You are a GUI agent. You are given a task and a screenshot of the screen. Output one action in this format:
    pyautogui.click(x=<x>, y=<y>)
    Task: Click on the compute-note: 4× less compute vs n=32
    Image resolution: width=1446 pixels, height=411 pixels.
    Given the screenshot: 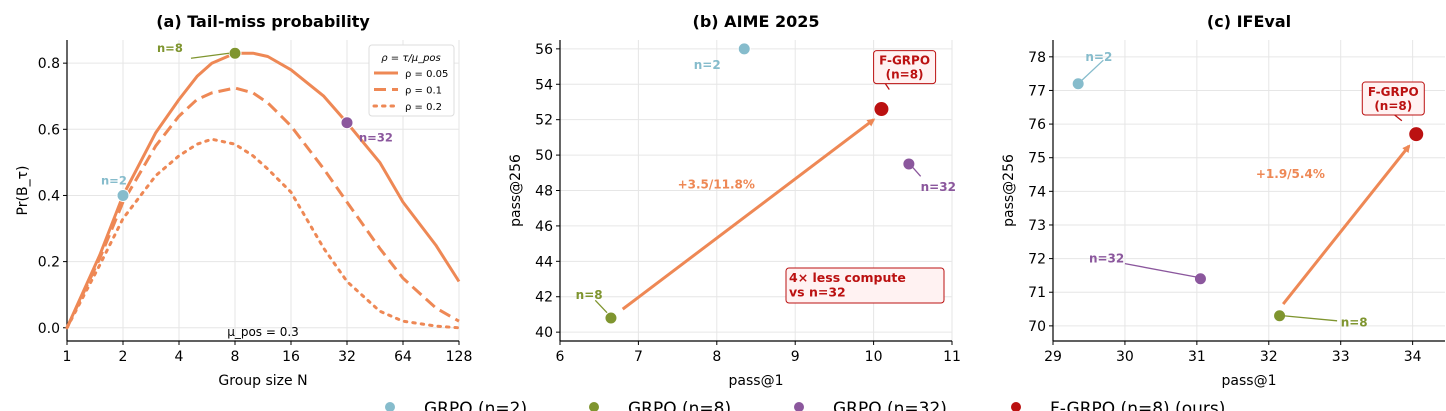 What is the action you would take?
    pyautogui.click(x=847, y=284)
    